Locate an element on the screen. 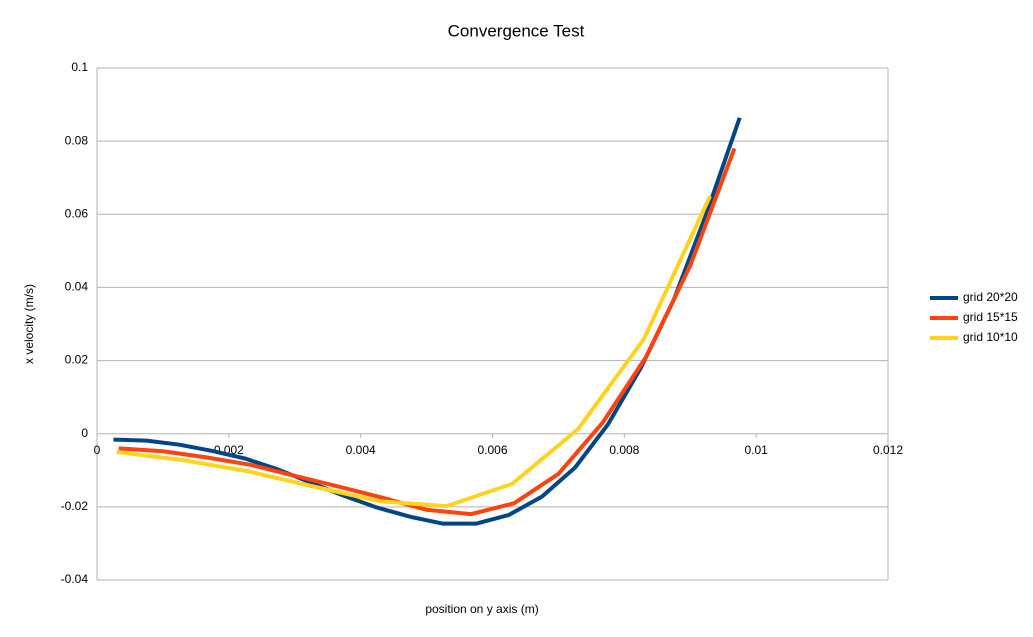 This screenshot has width=1033, height=637. legend-label: grid 20*20 is located at coordinates (990, 297).